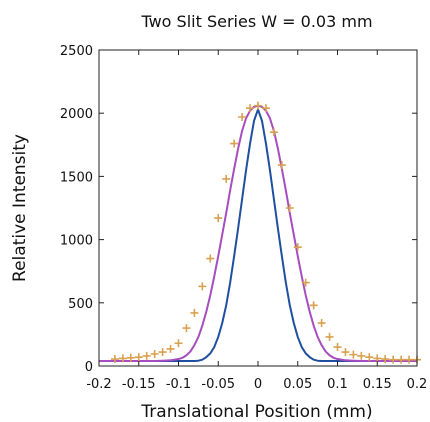  Describe the element at coordinates (98, 384) in the screenshot. I see `x-tick-label: -0.2` at that location.